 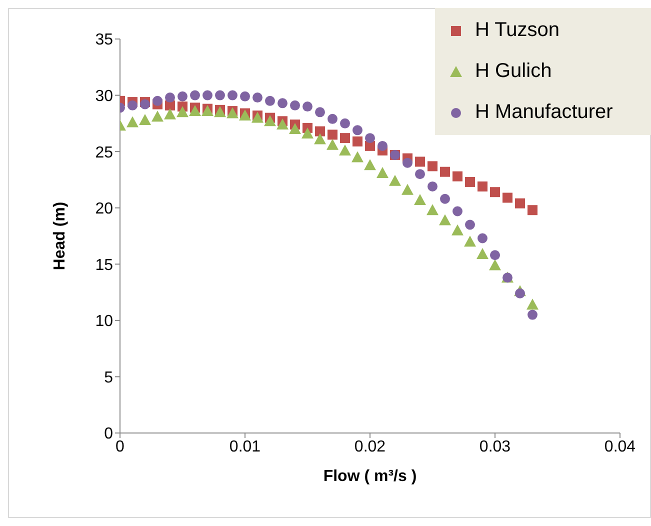 What do you see at coordinates (120, 447) in the screenshot?
I see `x-tick-label: 0` at bounding box center [120, 447].